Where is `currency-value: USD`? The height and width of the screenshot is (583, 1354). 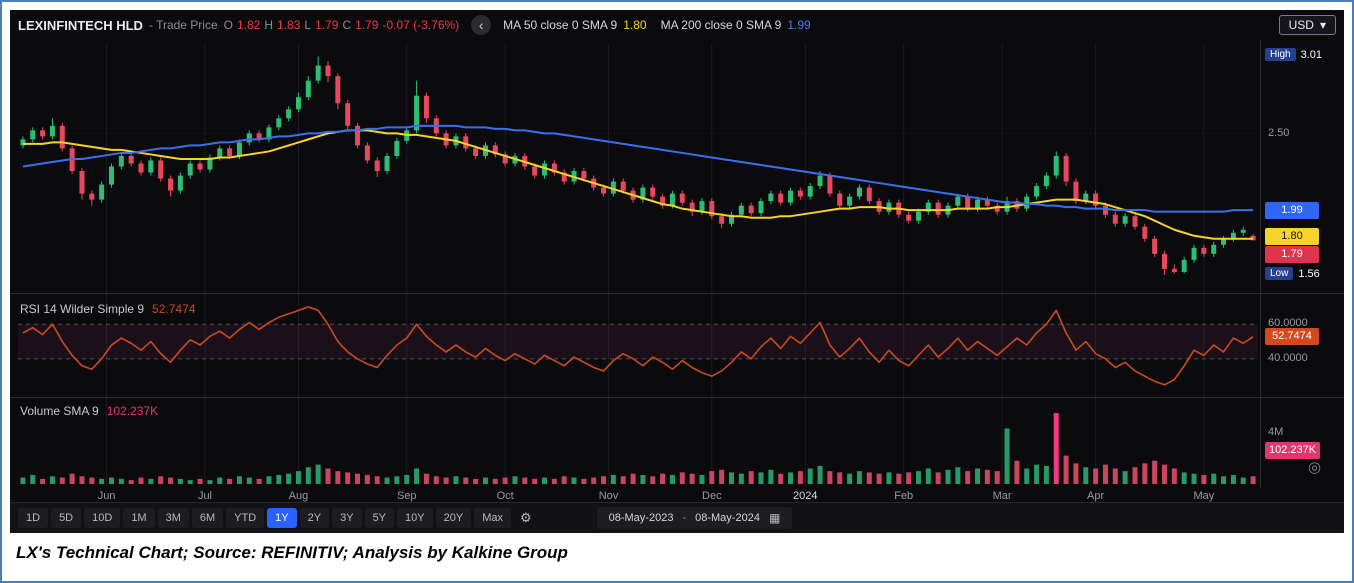
currency-value: USD is located at coordinates (1301, 25).